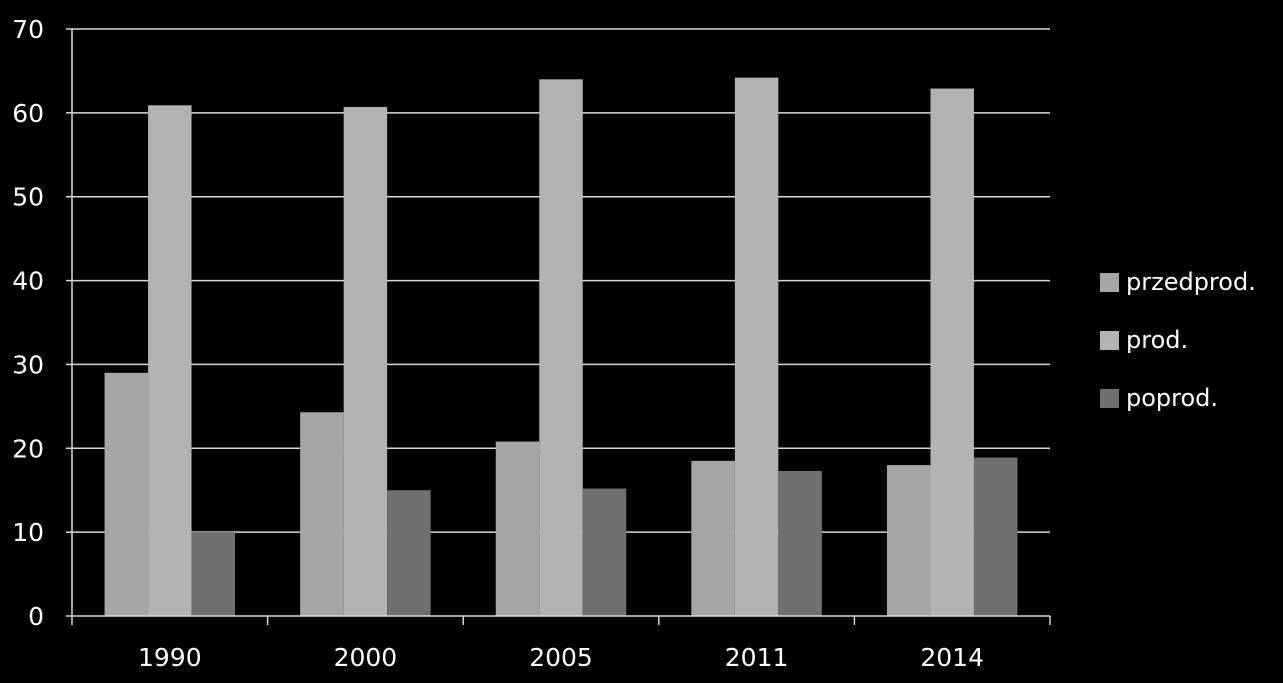 This screenshot has height=683, width=1283. Describe the element at coordinates (995, 536) in the screenshot. I see `bar-poprod-2014` at that location.